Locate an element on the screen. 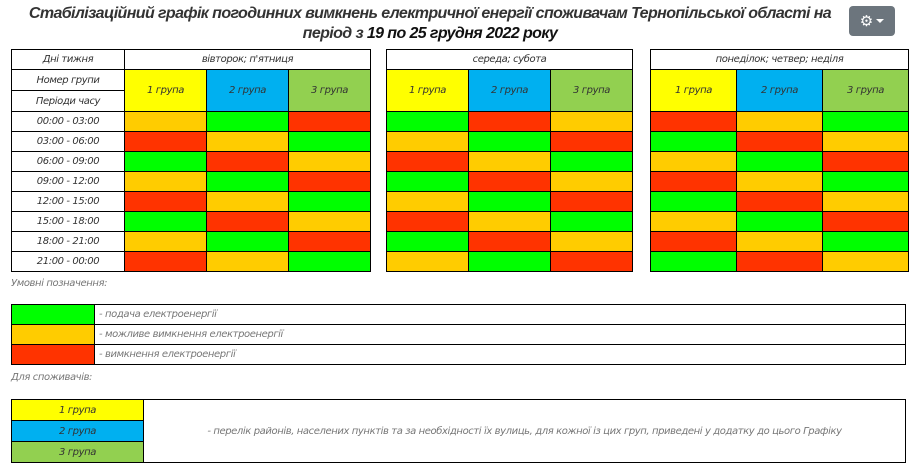 The width and height of the screenshot is (917, 467). days-header: вівторок; п'ятниця is located at coordinates (247, 59).